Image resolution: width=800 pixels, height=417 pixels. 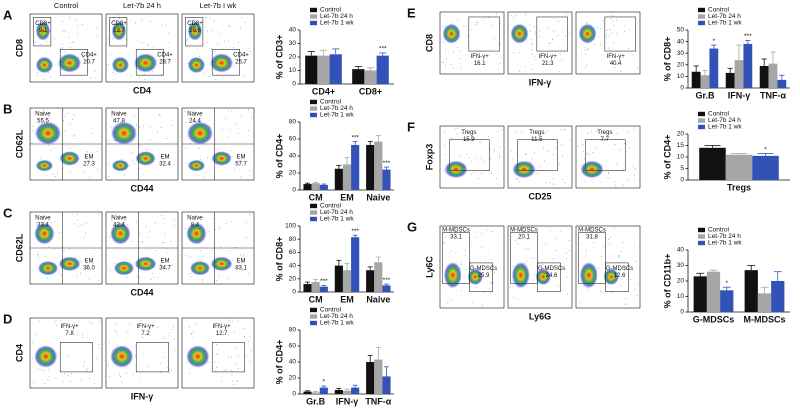 What do you see at coordinates (620, 276) in the screenshot?
I see `gate-value: 12.6` at bounding box center [620, 276].